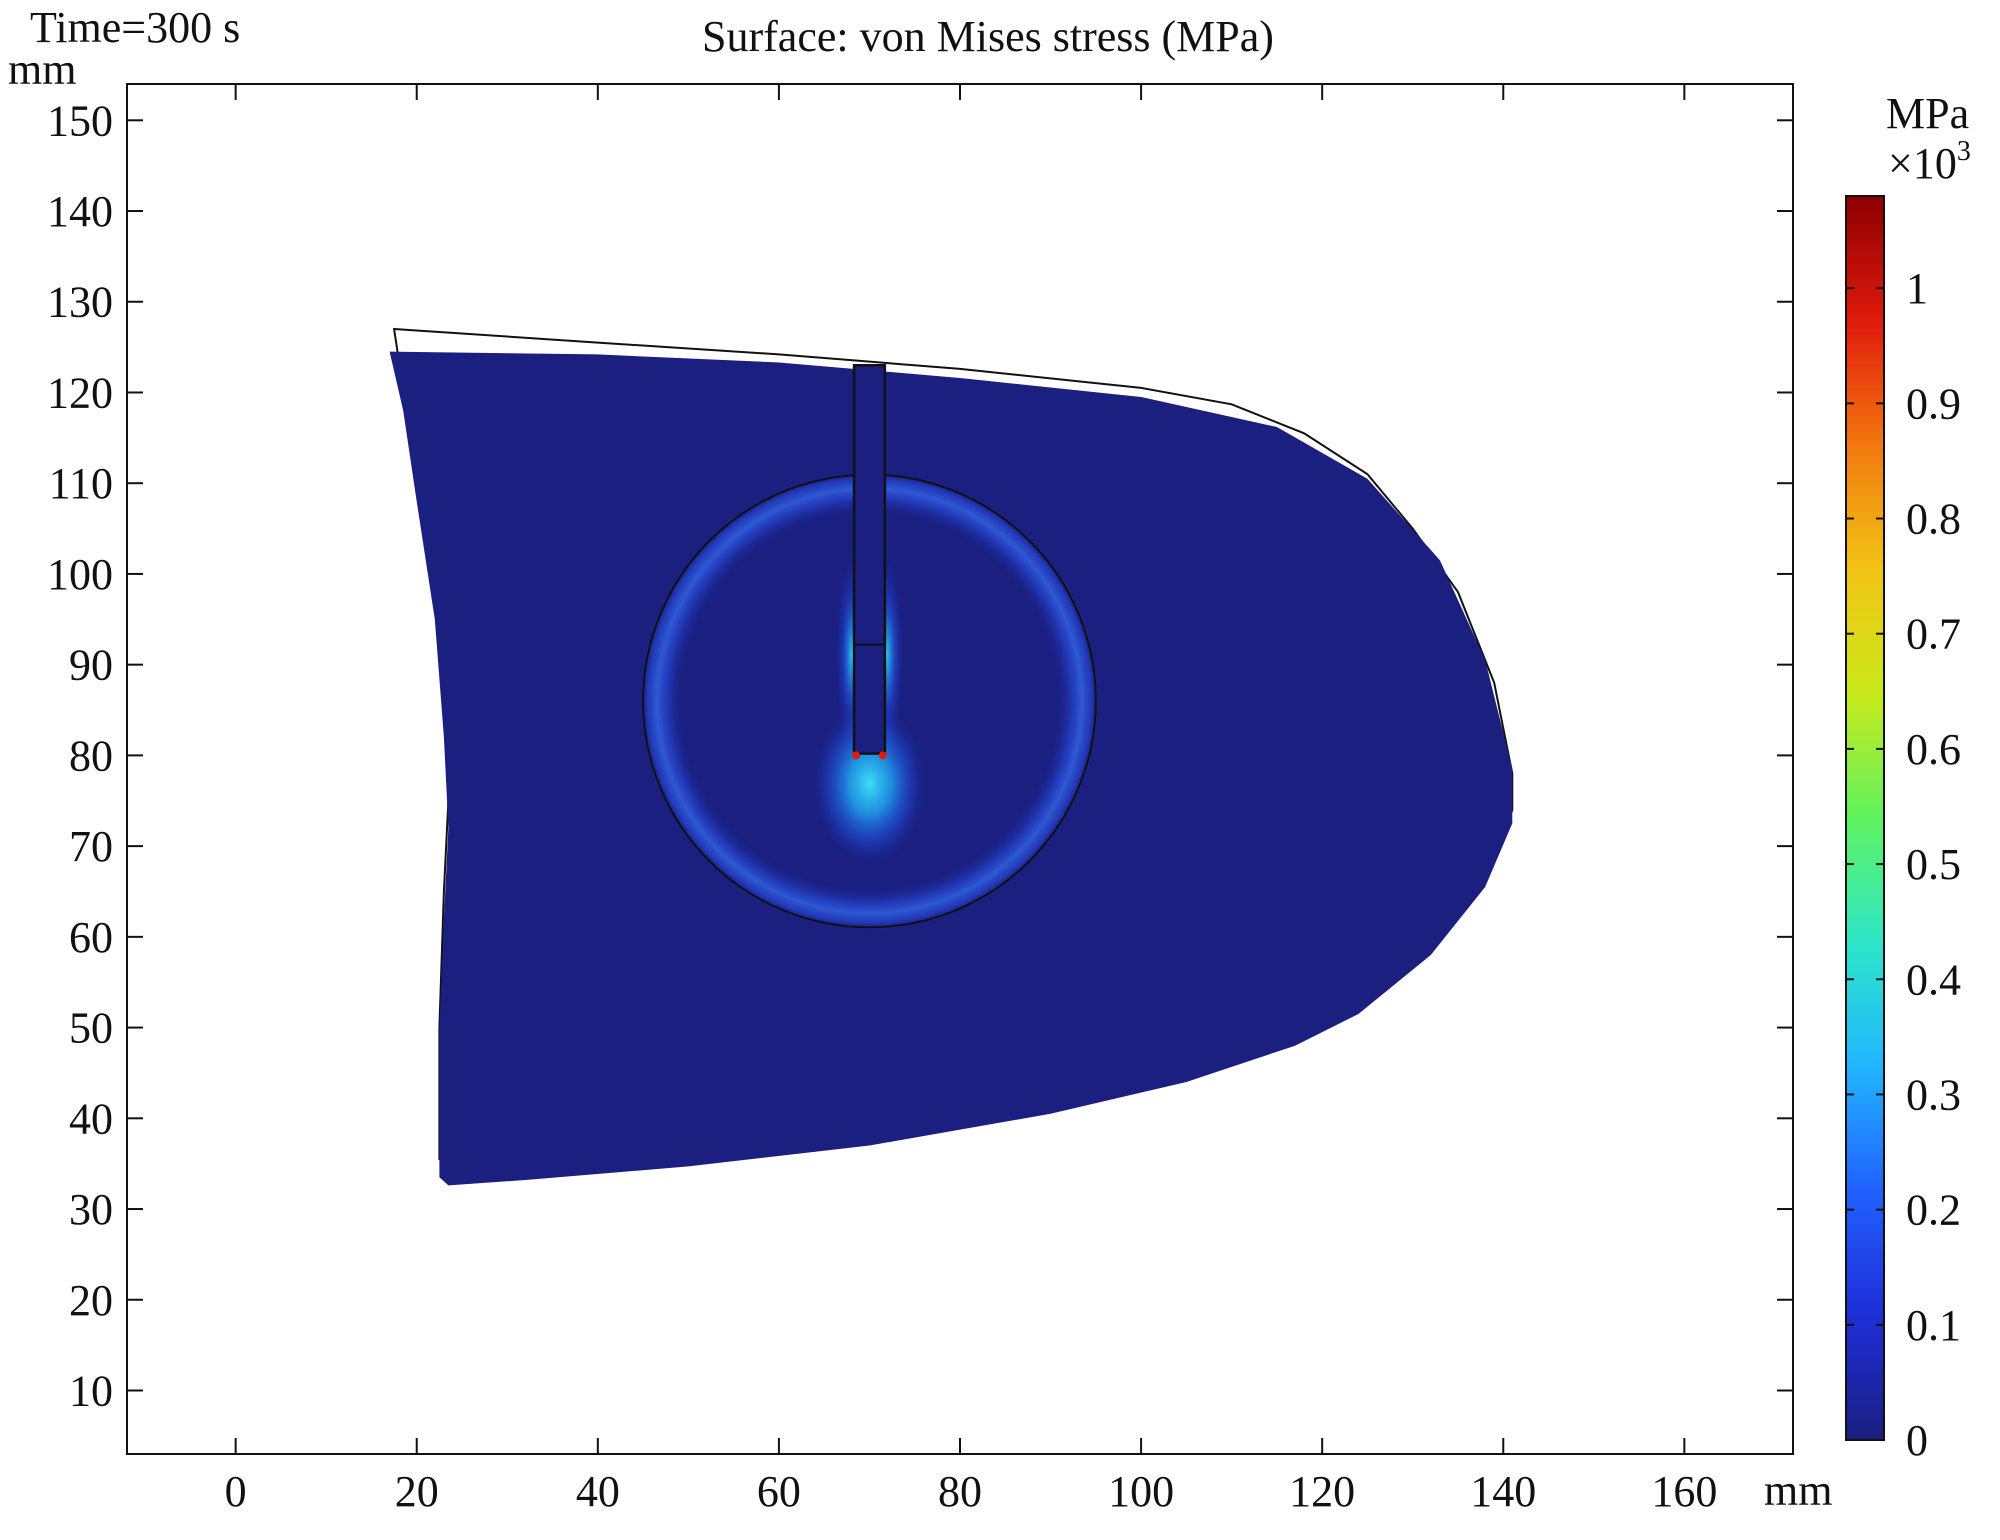 Image resolution: width=2000 pixels, height=1540 pixels. What do you see at coordinates (1503, 1491) in the screenshot?
I see `x-tick-label: 140` at bounding box center [1503, 1491].